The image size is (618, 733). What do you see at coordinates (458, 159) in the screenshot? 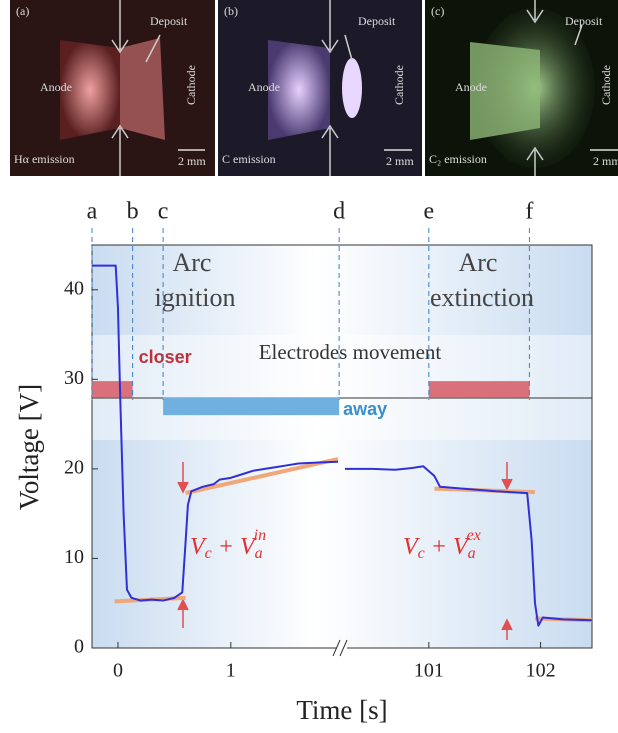
I see `emission-label: C₂ emission` at bounding box center [458, 159].